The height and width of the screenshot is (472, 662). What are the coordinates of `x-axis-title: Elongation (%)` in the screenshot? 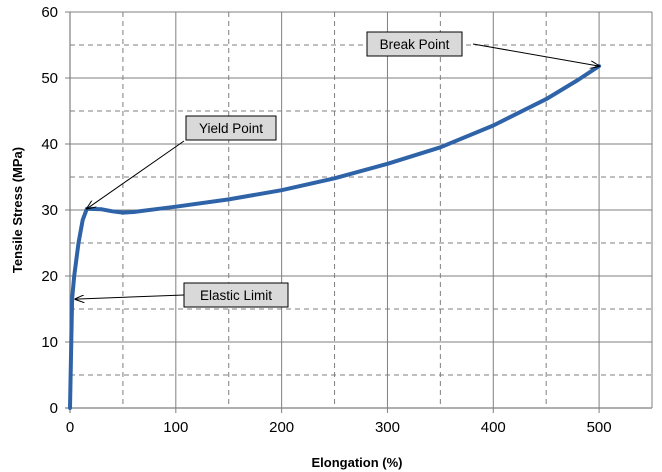 It's located at (357, 462).